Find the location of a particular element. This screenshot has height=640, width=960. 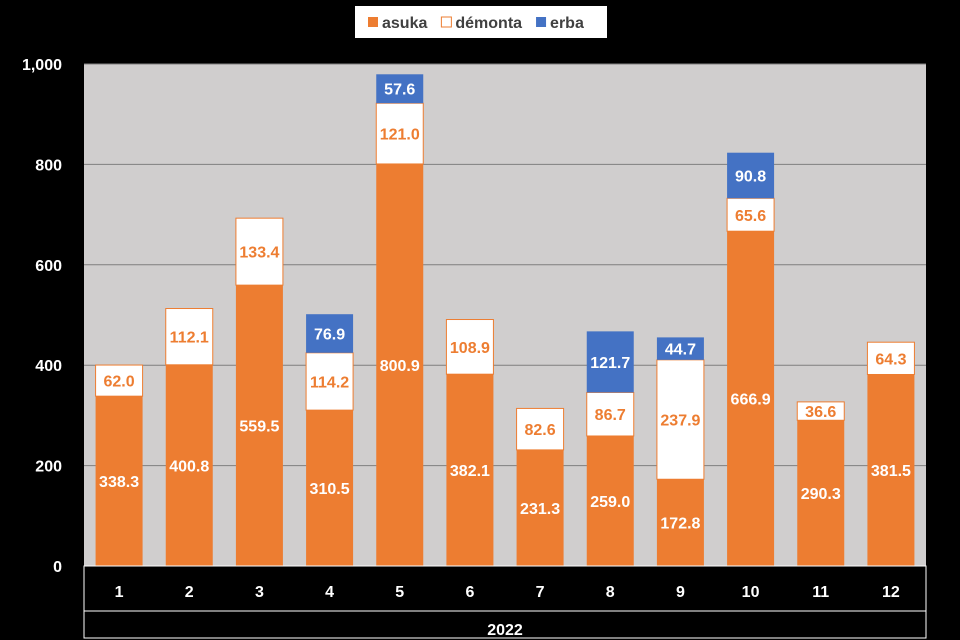

x-tick-label: 8 is located at coordinates (610, 592).